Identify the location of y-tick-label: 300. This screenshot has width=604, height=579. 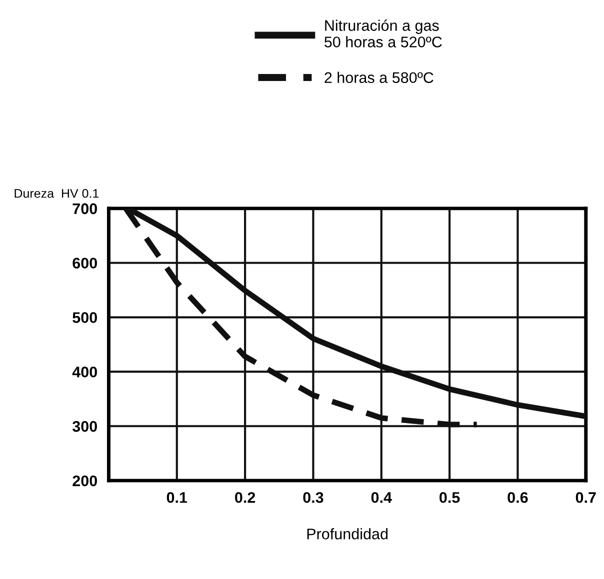
(84, 426).